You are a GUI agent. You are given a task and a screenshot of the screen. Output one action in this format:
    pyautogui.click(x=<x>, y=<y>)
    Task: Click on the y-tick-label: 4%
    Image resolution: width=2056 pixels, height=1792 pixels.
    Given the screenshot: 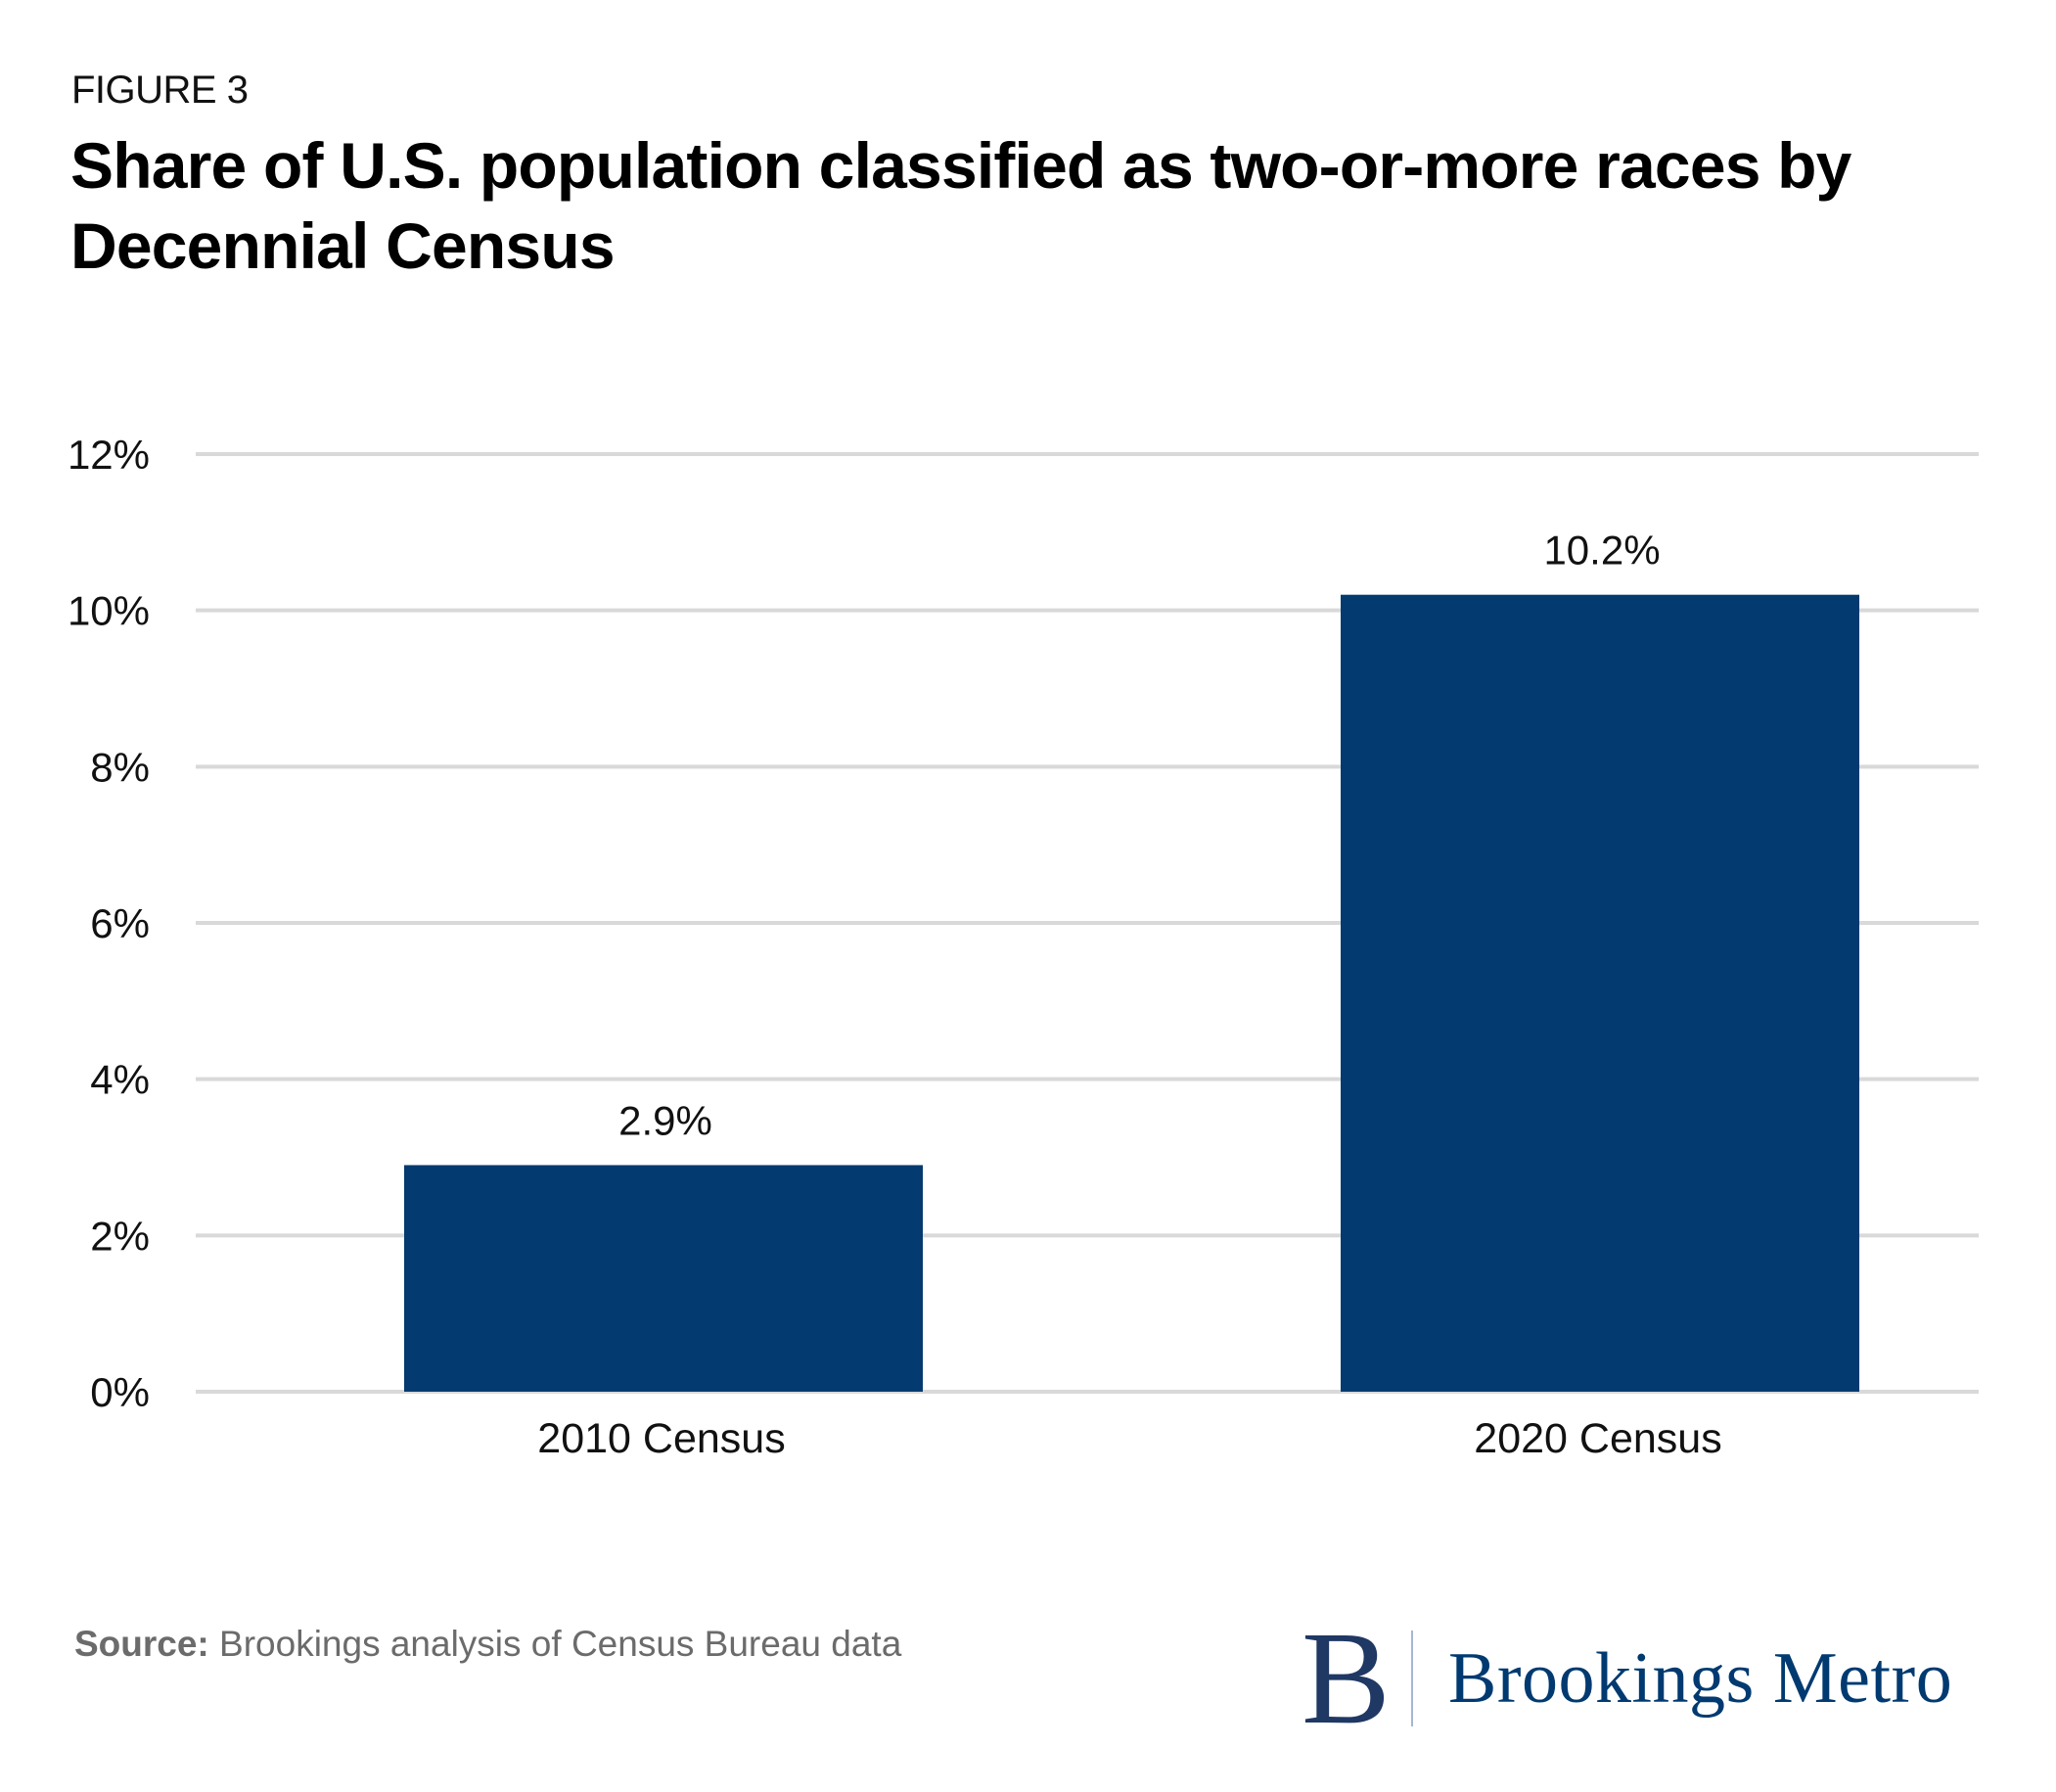 What is the action you would take?
    pyautogui.click(x=120, y=1080)
    